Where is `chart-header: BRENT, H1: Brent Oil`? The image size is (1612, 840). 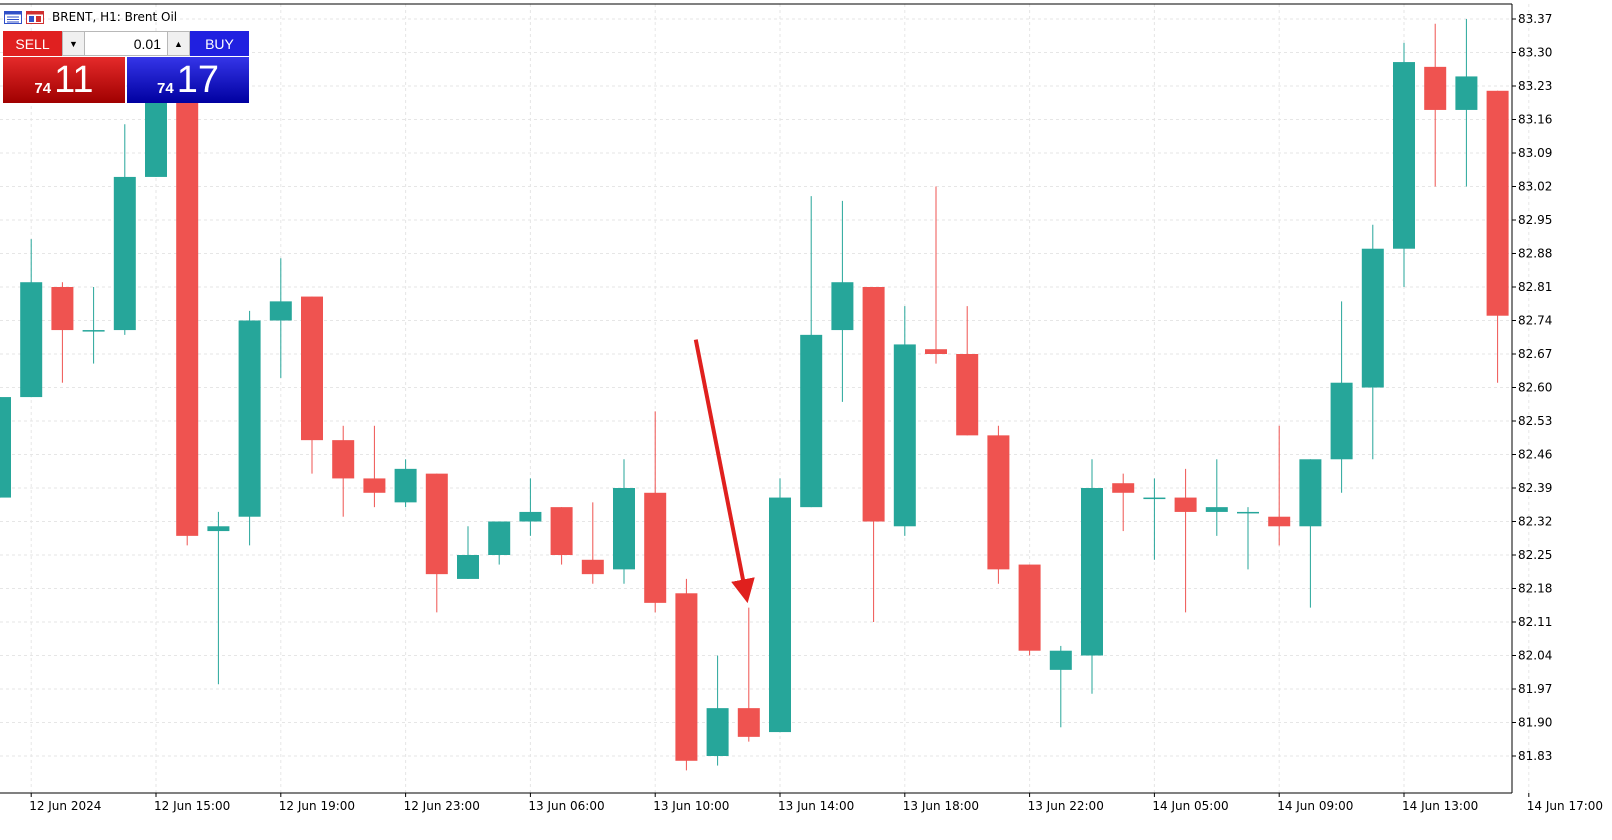 chart-header: BRENT, H1: Brent Oil is located at coordinates (90, 17).